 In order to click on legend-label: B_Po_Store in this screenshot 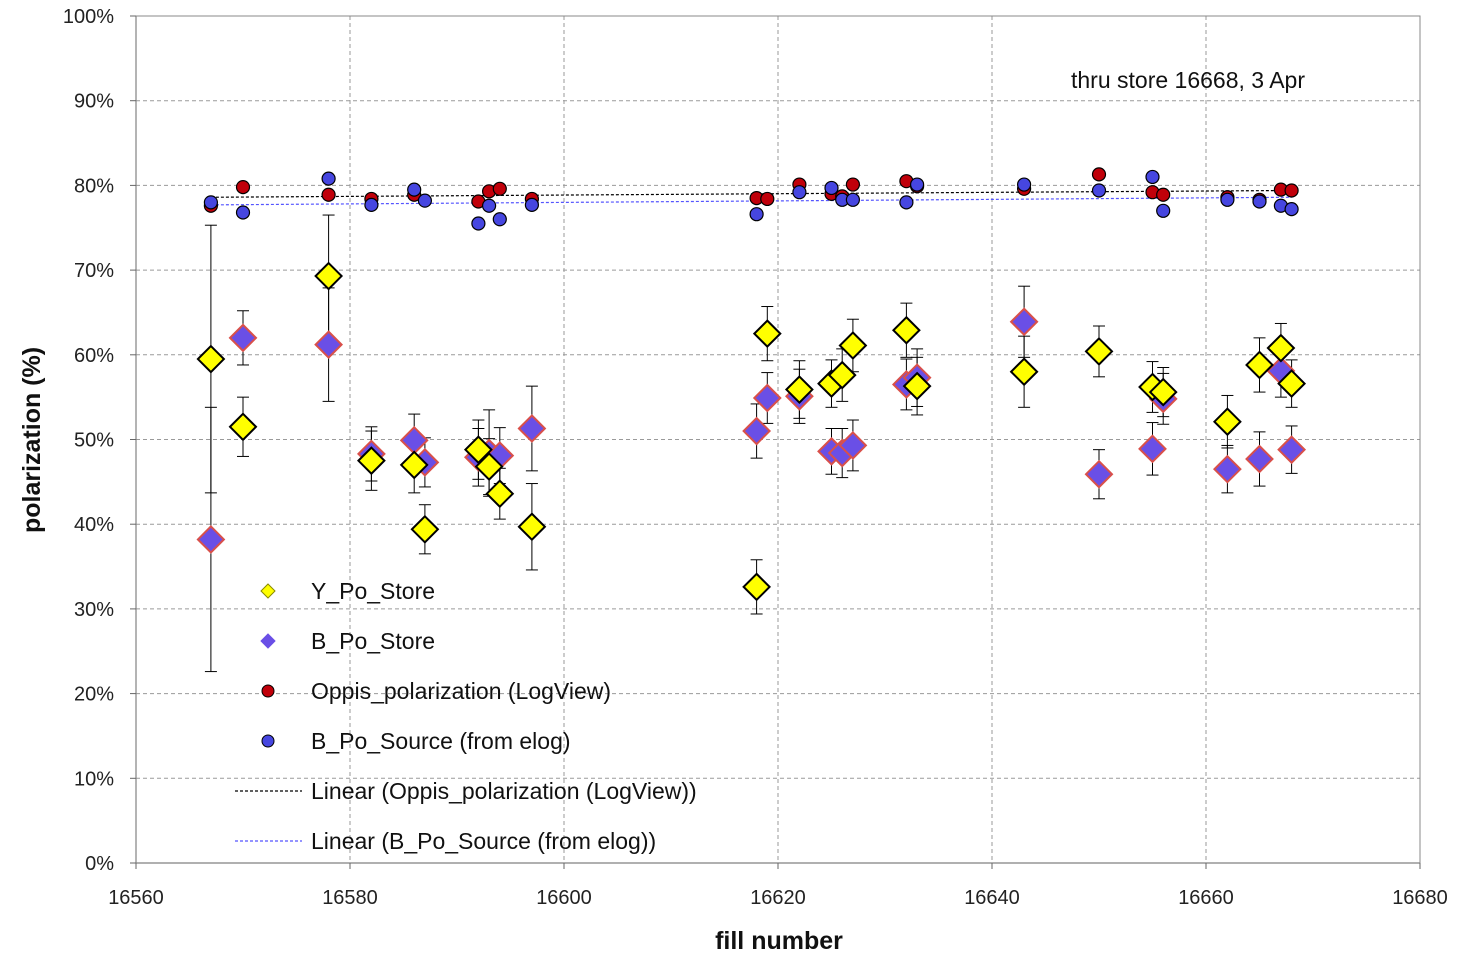, I will do `click(373, 641)`.